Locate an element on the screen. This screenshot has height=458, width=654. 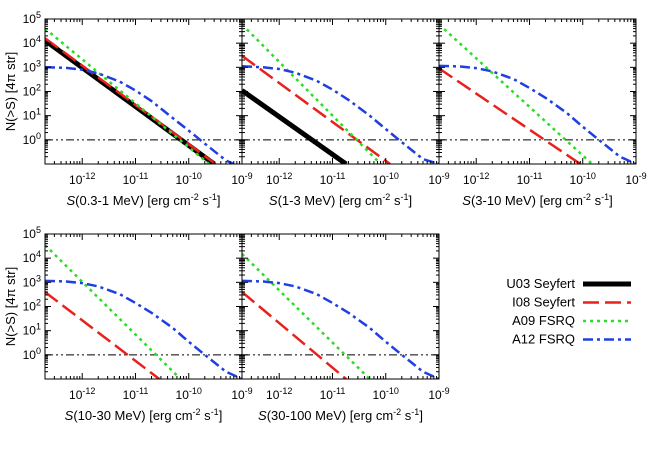
x-axis-label: S(1-3 MeV) [erg cm-2 s-1] is located at coordinates (340, 200).